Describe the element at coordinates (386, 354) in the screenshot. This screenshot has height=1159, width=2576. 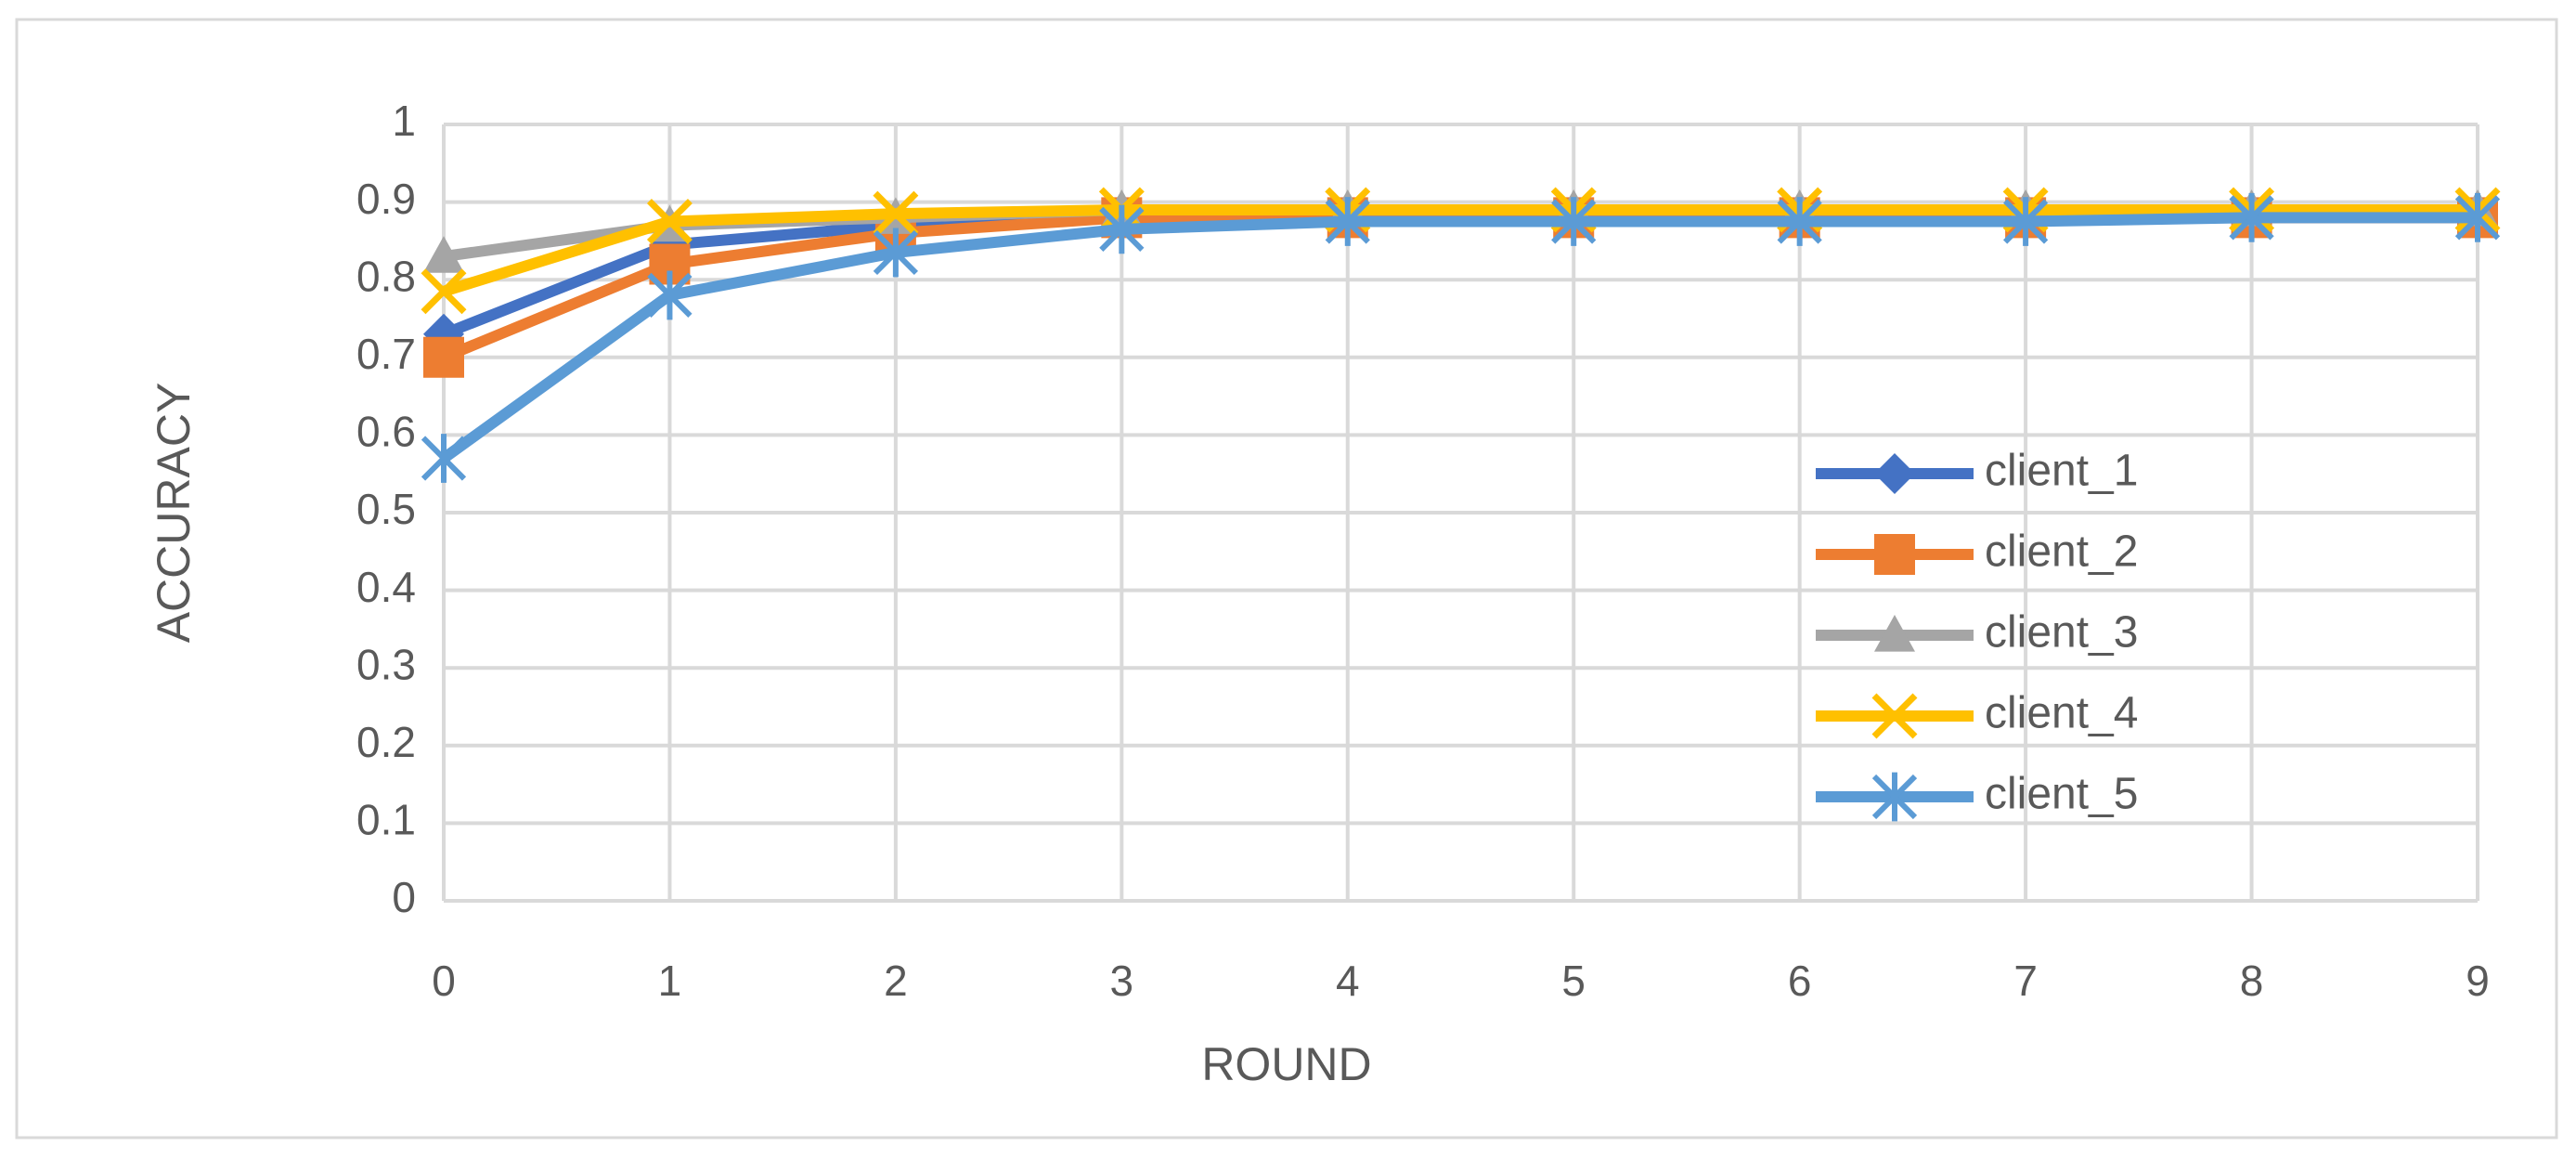
I see `y-tick-label: 0.7` at that location.